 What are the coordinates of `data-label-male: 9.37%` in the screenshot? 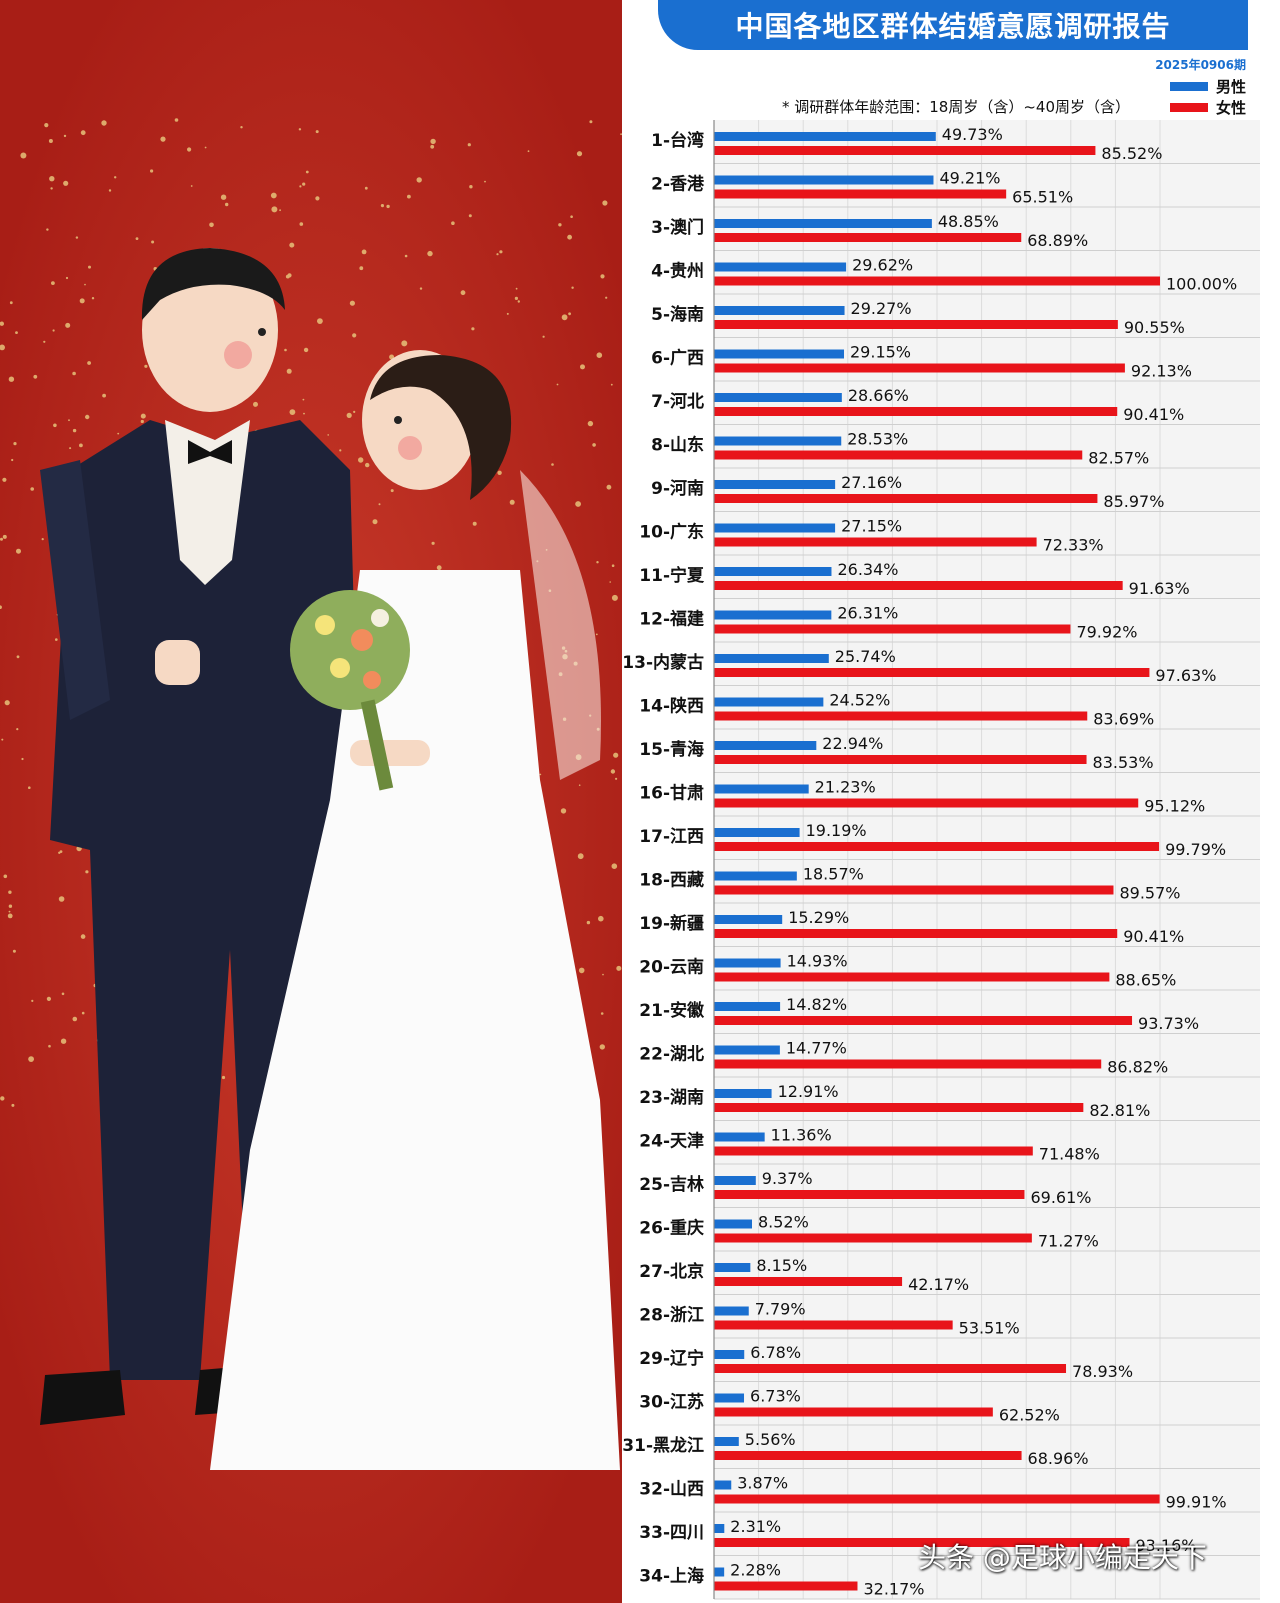 It's located at (787, 1178).